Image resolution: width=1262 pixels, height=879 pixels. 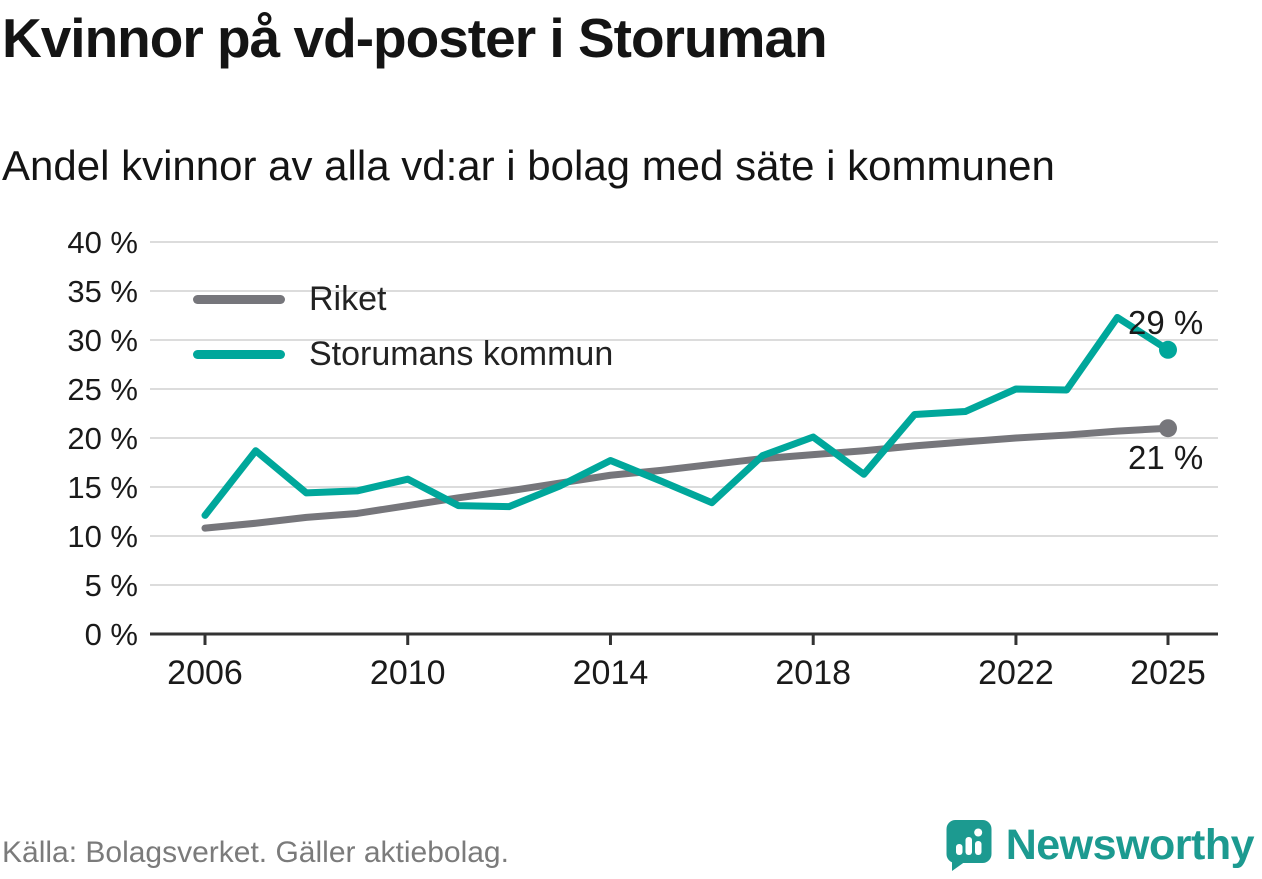 I want to click on x-axis-tick-label: 2014, so click(x=611, y=673).